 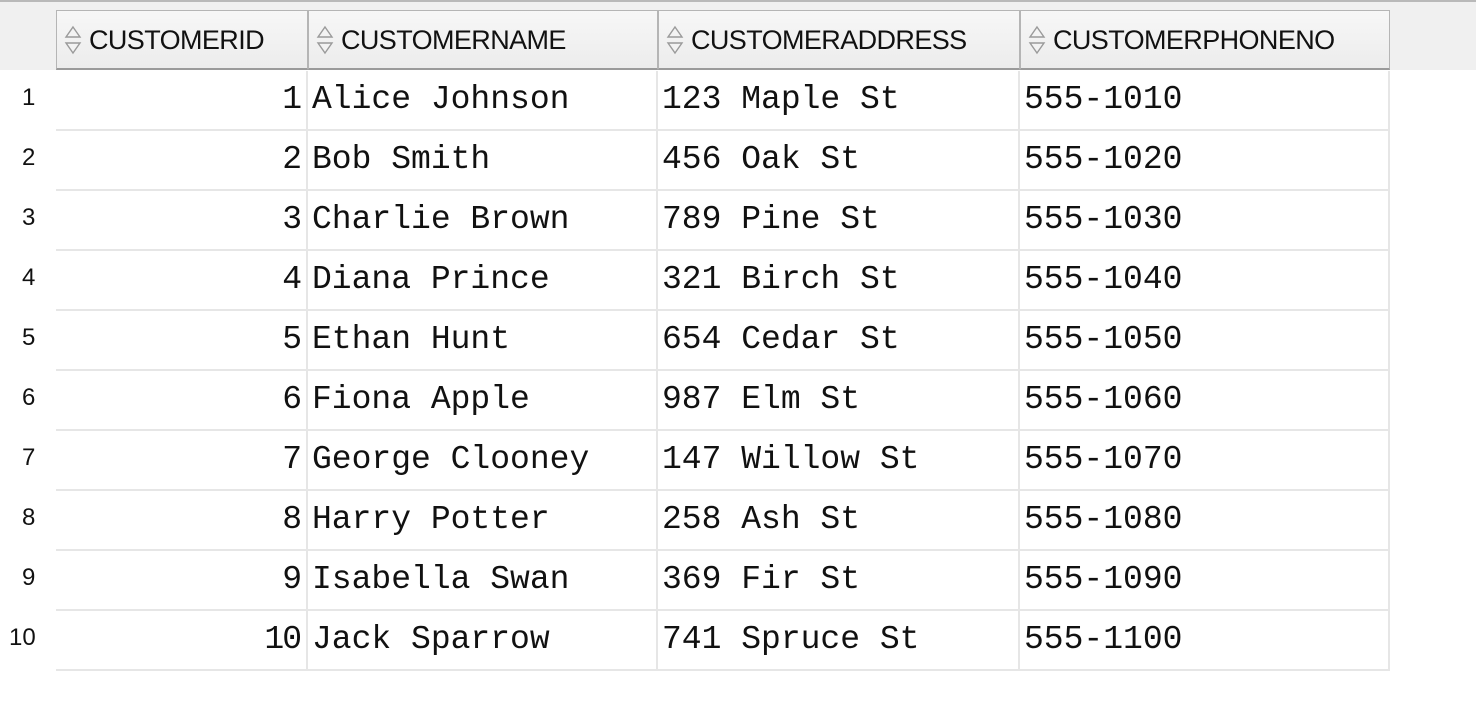 I want to click on cell-name: Diana Prince, so click(x=483, y=281).